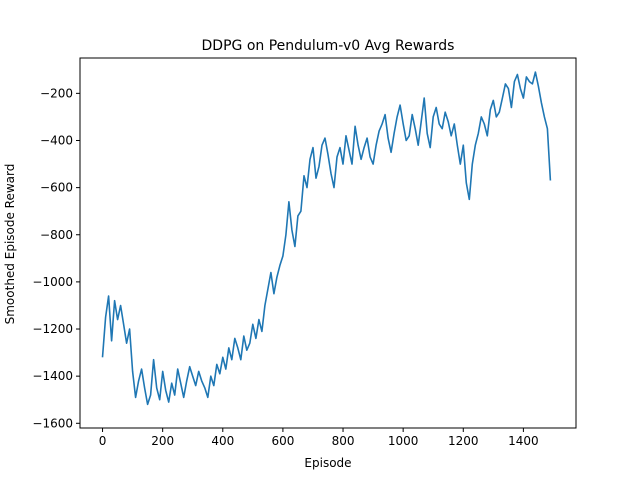 The width and height of the screenshot is (640, 485). Describe the element at coordinates (328, 46) in the screenshot. I see `chart-title: DDPG on Pendulum-v0 Avg Rewards` at that location.